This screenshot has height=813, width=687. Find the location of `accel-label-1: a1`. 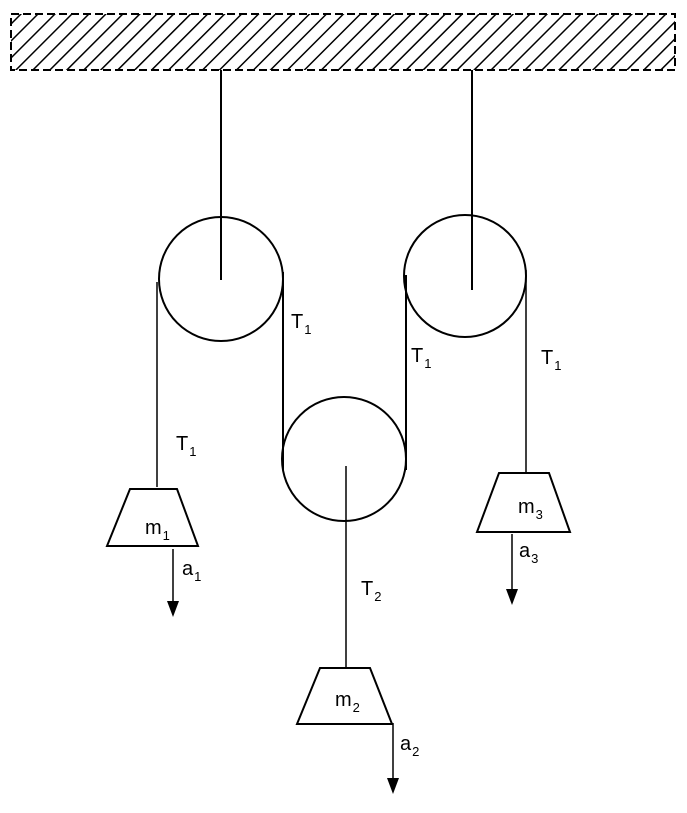

accel-label-1: a1 is located at coordinates (191, 571).